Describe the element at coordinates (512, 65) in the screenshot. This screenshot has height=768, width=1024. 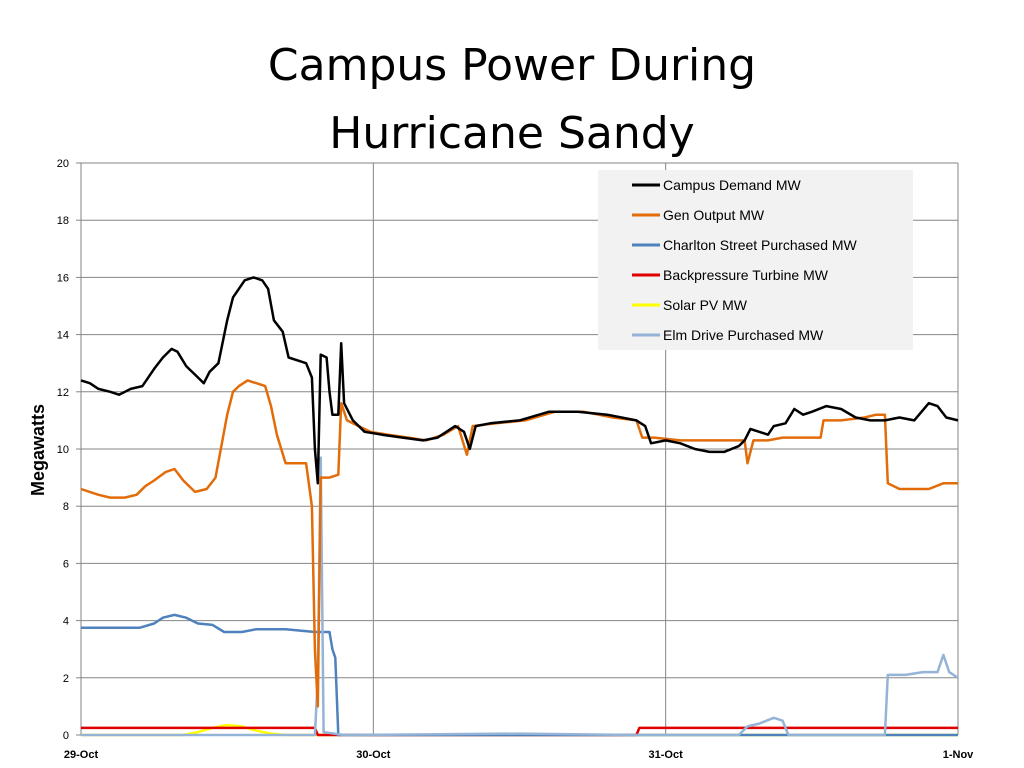
I see `chart-title-line-1: Campus Power During` at that location.